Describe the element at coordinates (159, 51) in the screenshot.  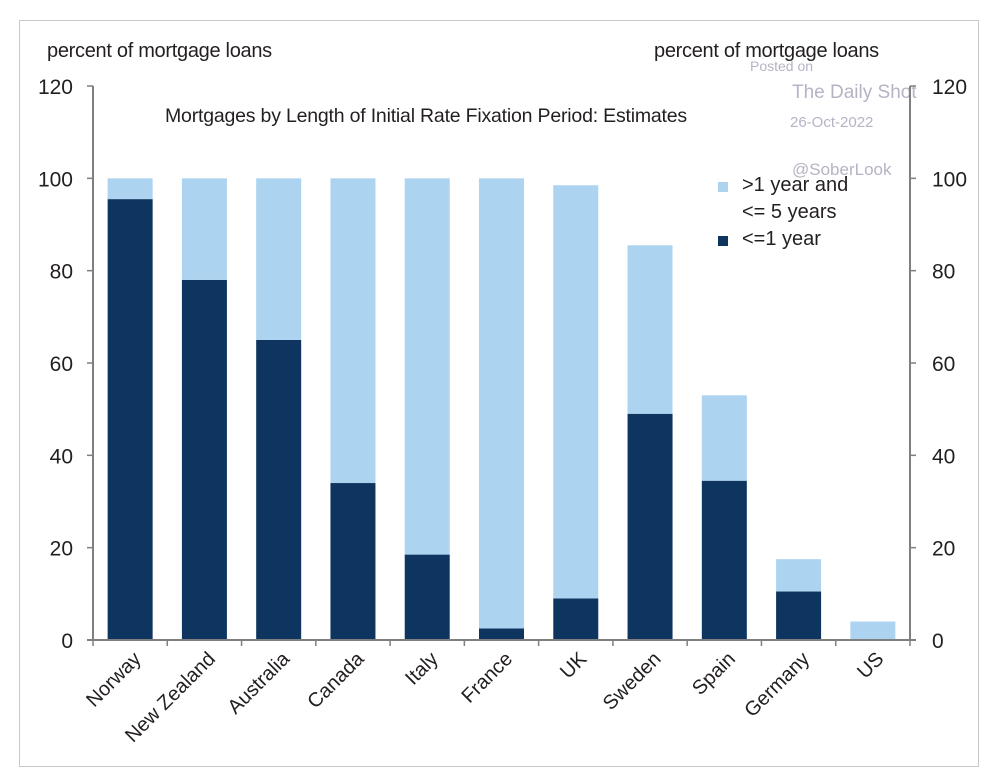
I see `left-axis-title: percent of mortgage loans` at that location.